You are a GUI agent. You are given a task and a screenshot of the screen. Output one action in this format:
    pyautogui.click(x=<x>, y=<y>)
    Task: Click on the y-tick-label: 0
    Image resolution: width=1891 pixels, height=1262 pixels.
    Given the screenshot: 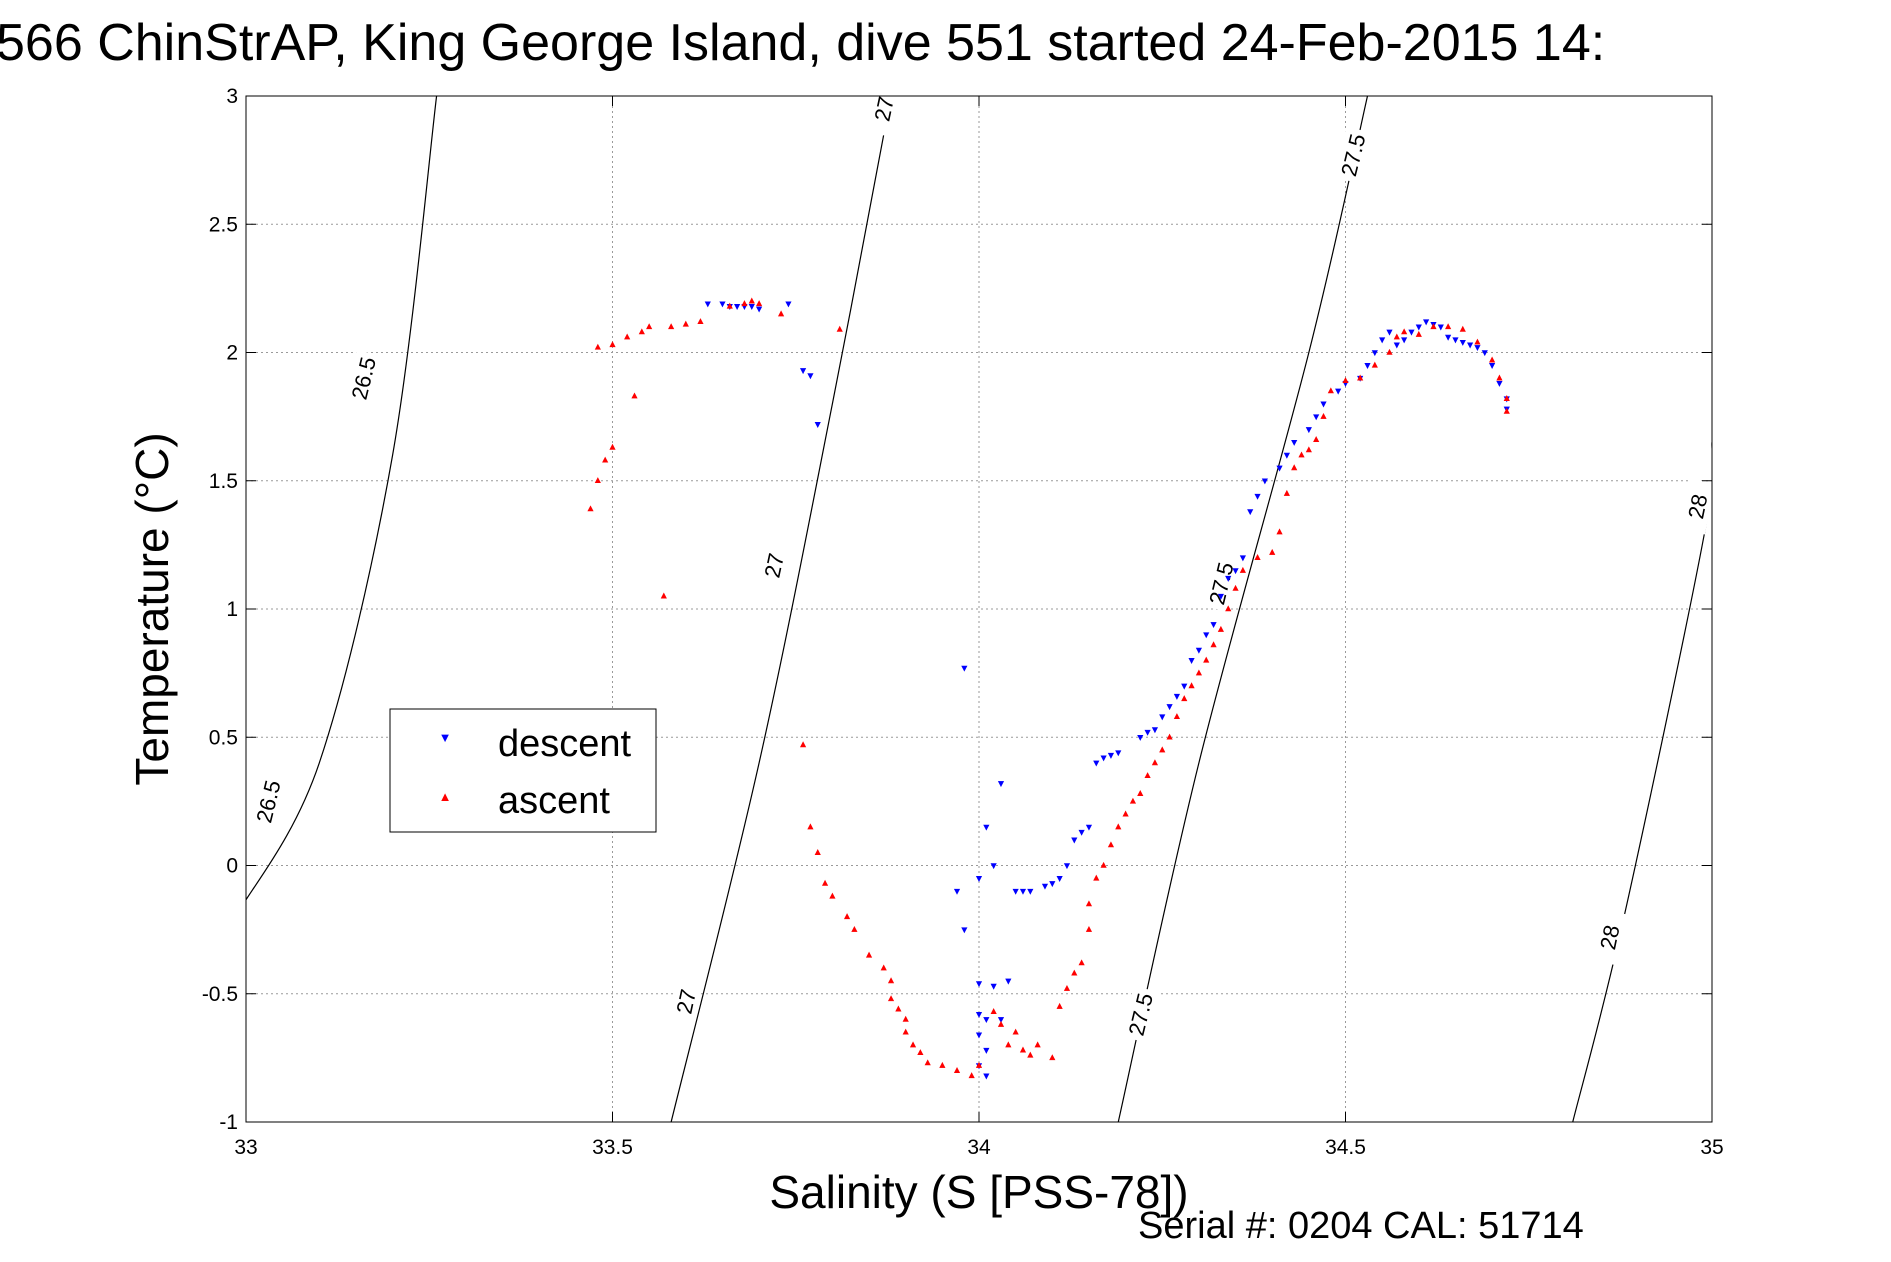 What is the action you would take?
    pyautogui.click(x=232, y=866)
    